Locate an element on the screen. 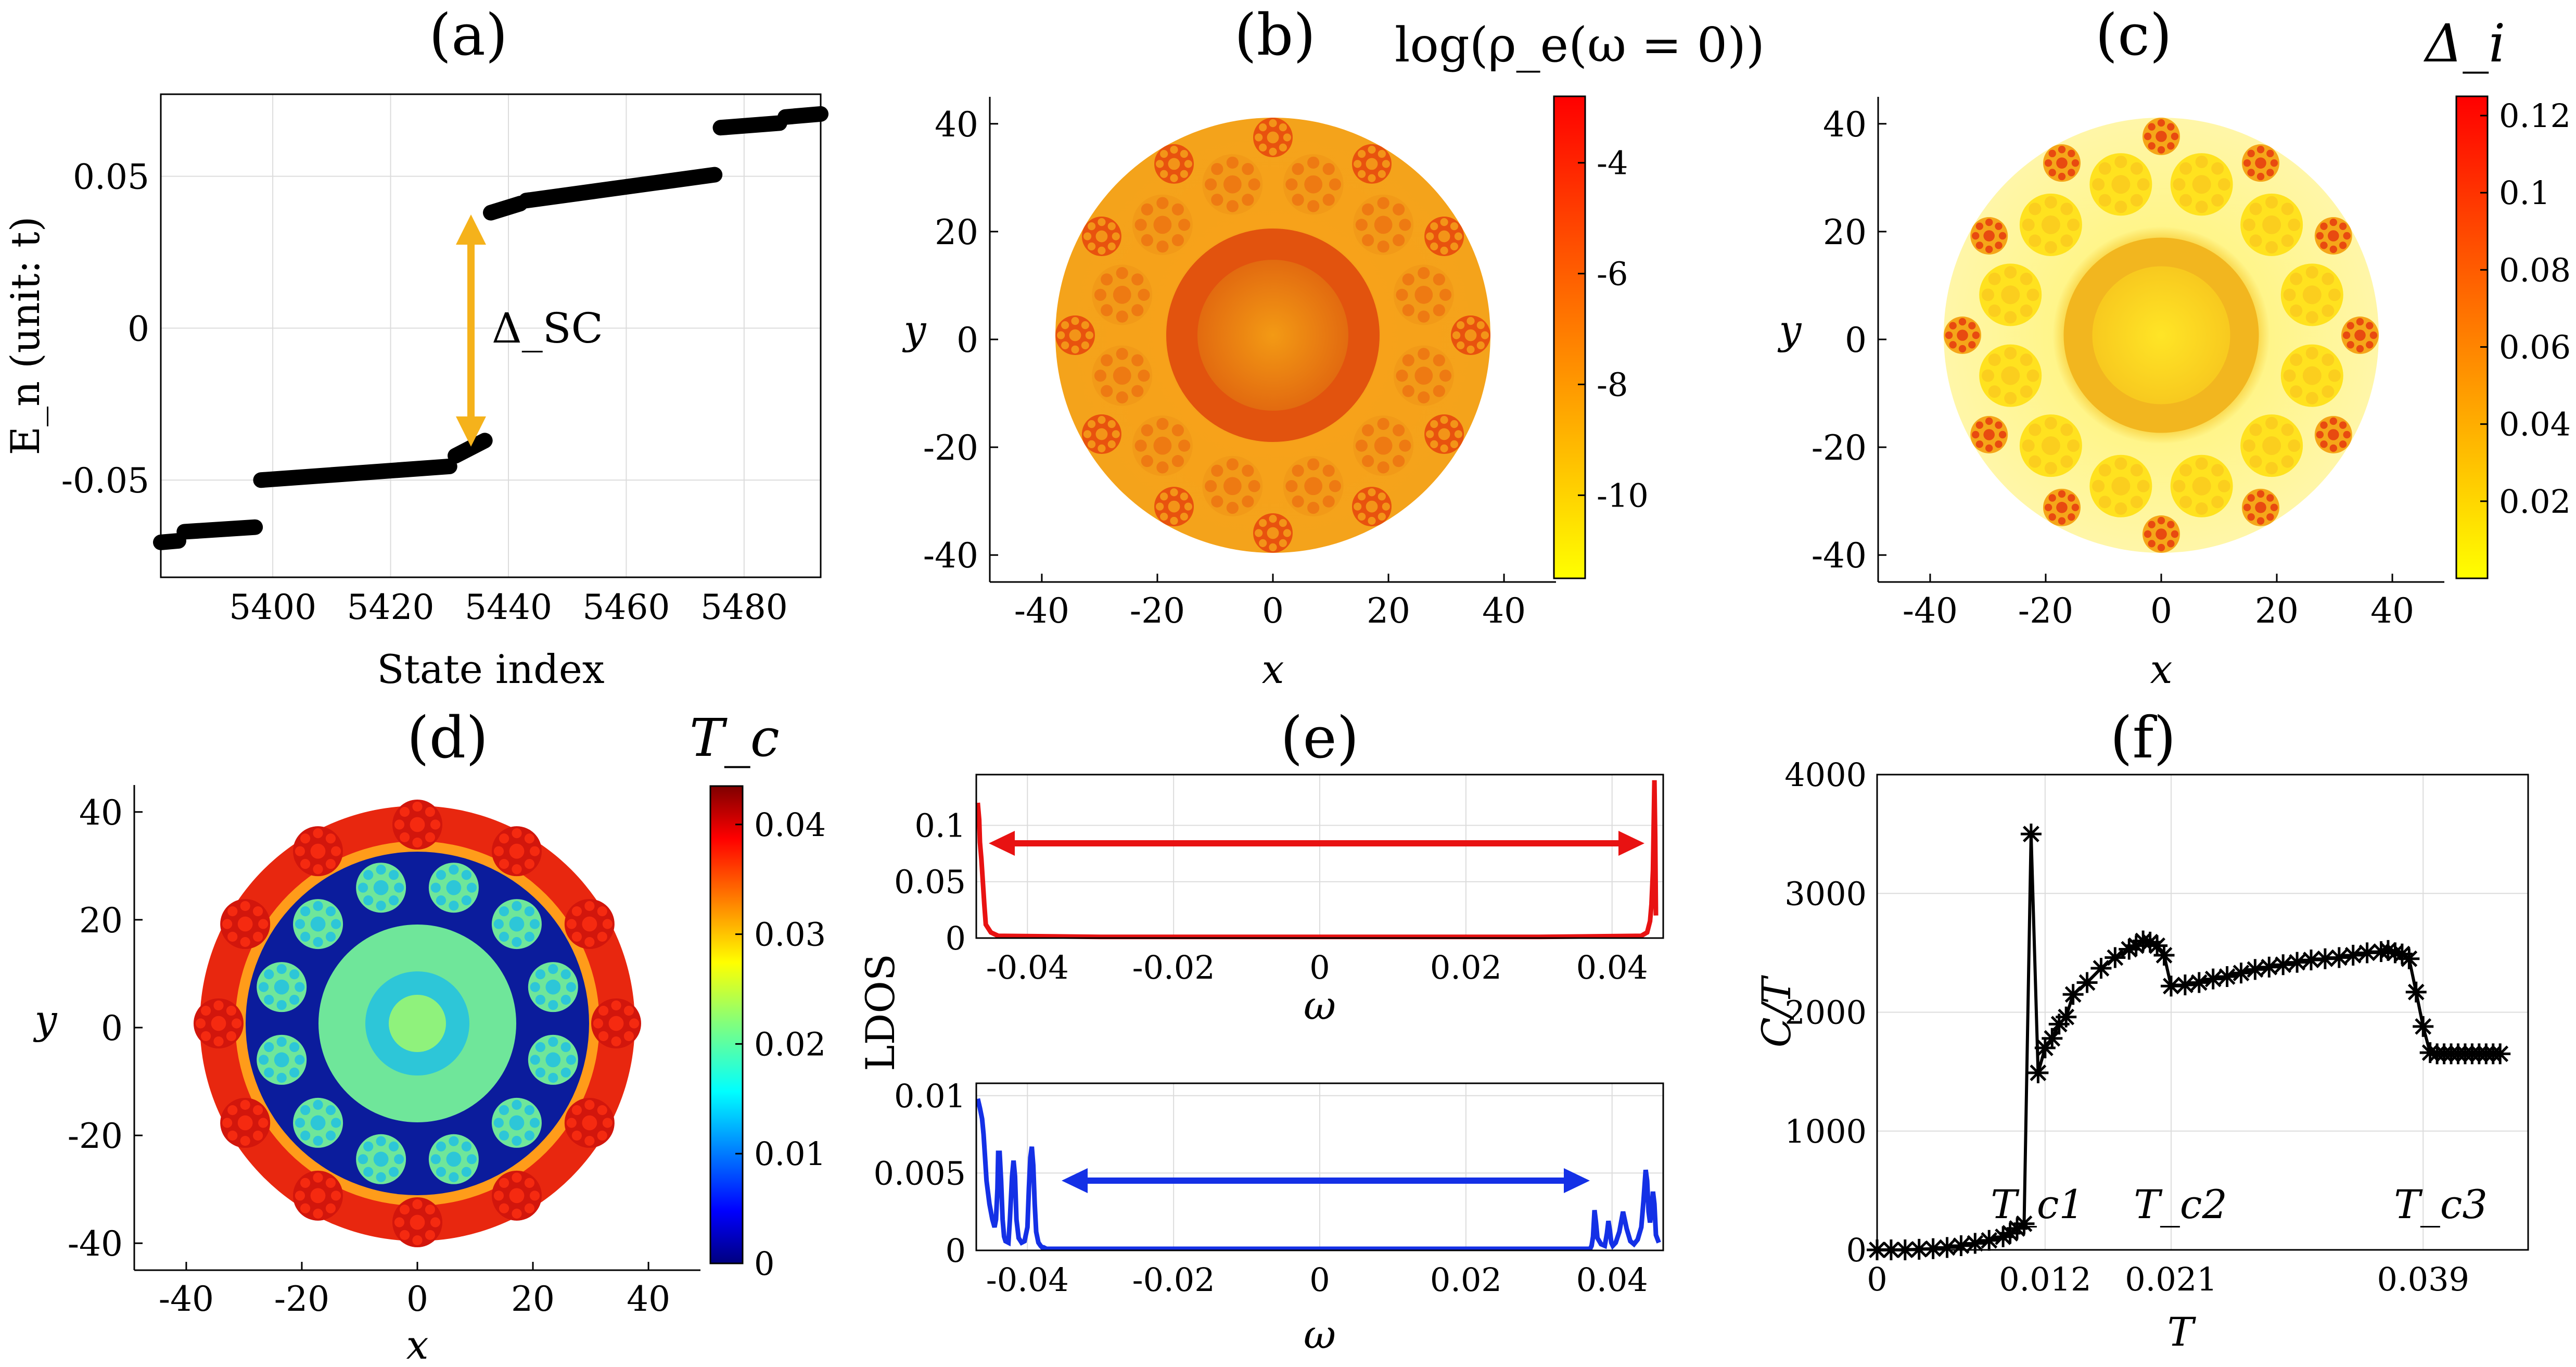 The image size is (2576, 1367). panel-a-ytick-label: 0 is located at coordinates (138, 329).